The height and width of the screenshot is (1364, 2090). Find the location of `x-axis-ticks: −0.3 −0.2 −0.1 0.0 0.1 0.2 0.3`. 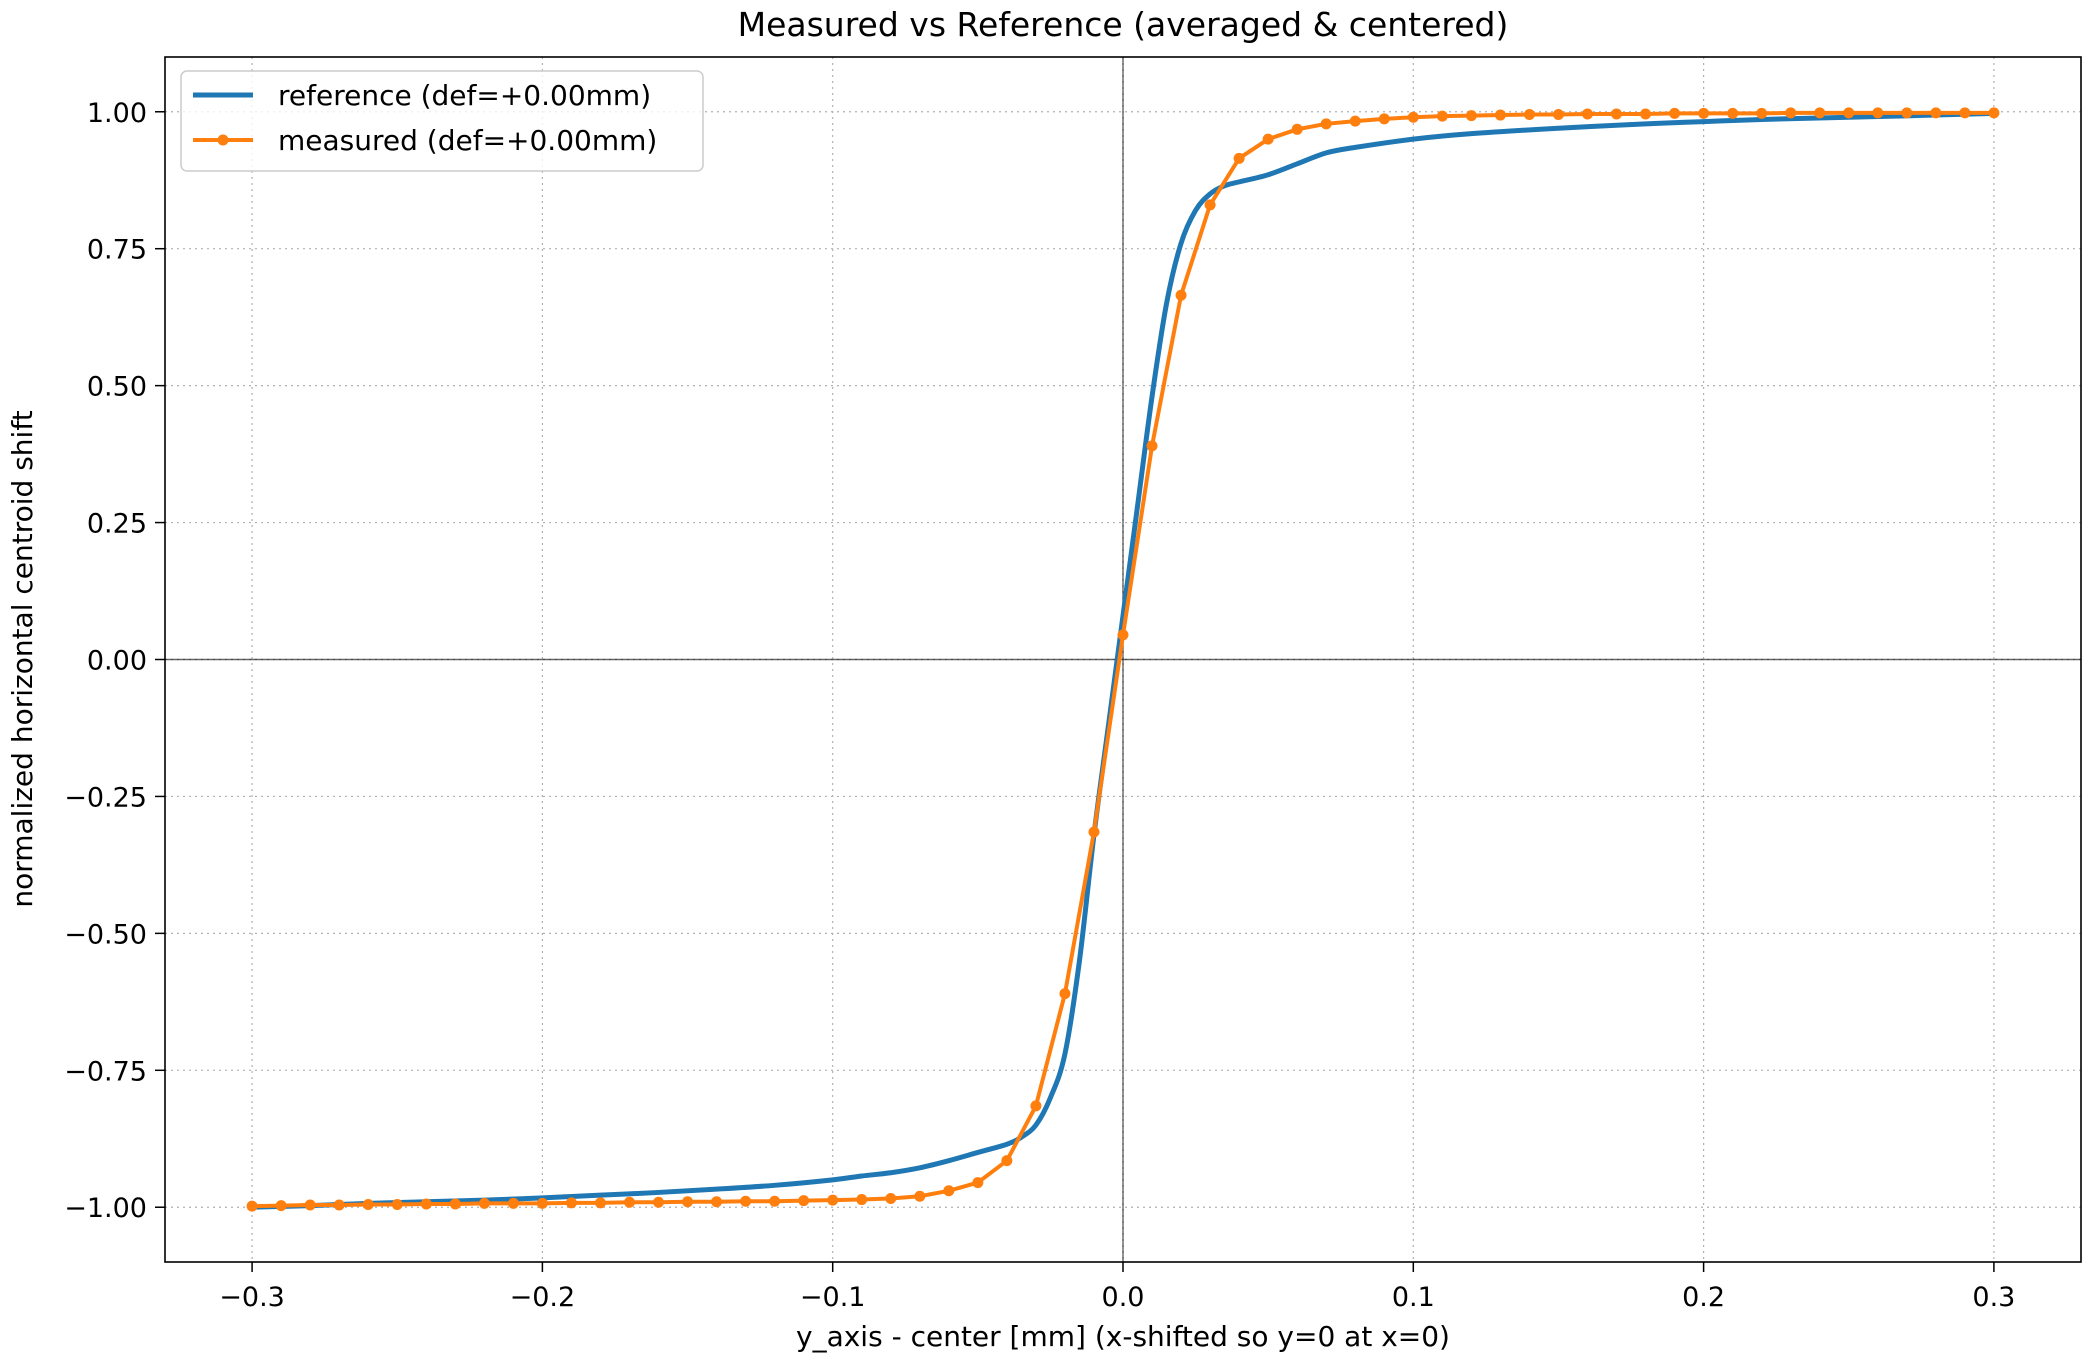

x-axis-ticks: −0.3 −0.2 −0.1 0.0 0.1 0.2 0.3 is located at coordinates (1117, 1287).